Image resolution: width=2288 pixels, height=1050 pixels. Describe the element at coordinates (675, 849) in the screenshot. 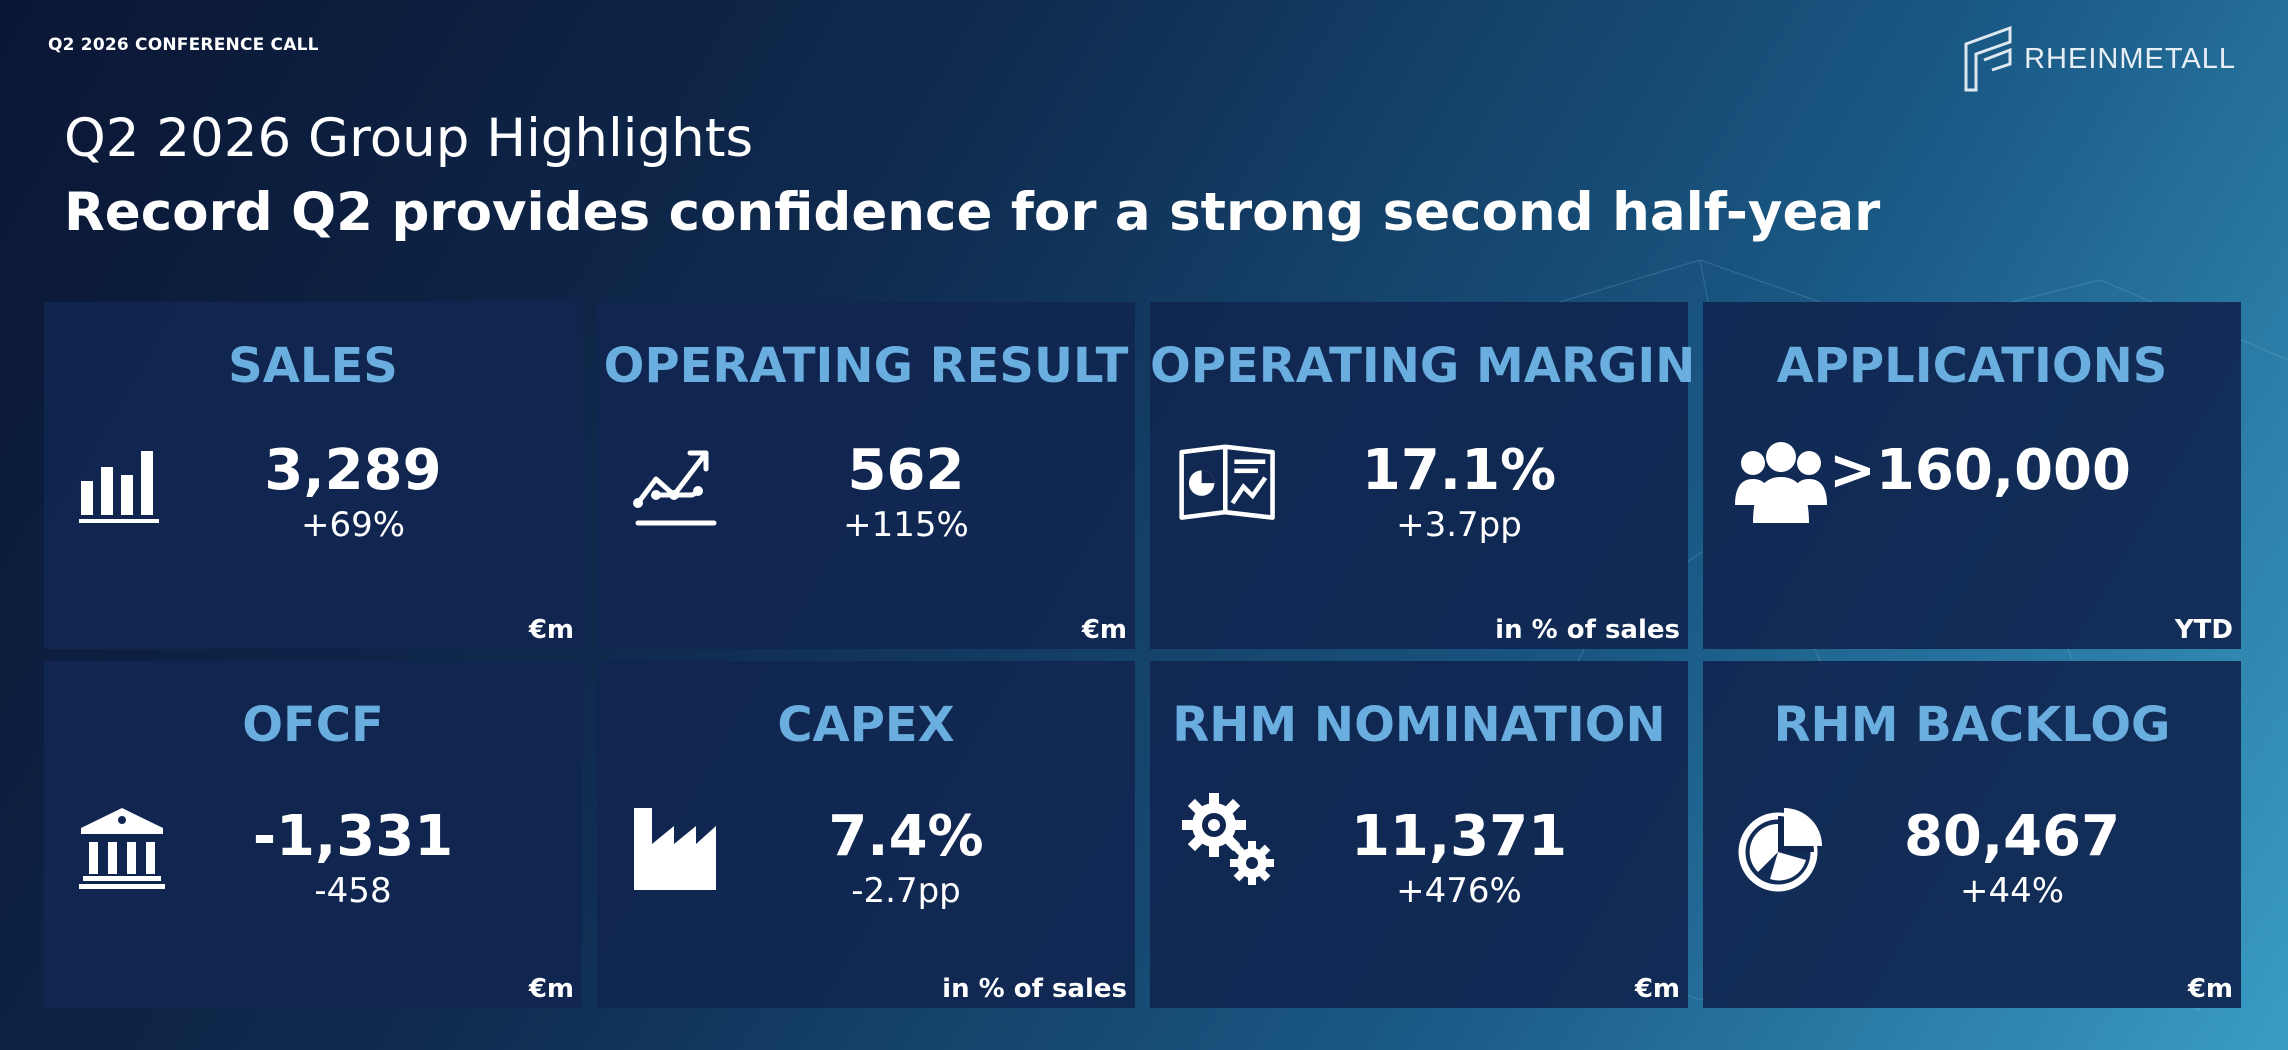

I see `factory-icon` at that location.